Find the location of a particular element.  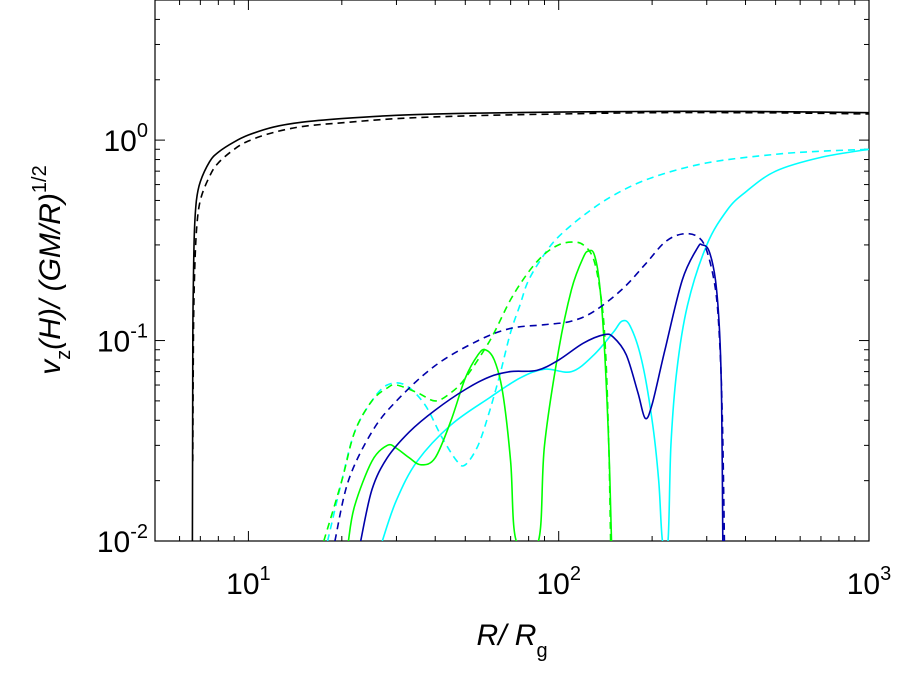

y-tick-label: 10⁻¹ is located at coordinates (122, 340).